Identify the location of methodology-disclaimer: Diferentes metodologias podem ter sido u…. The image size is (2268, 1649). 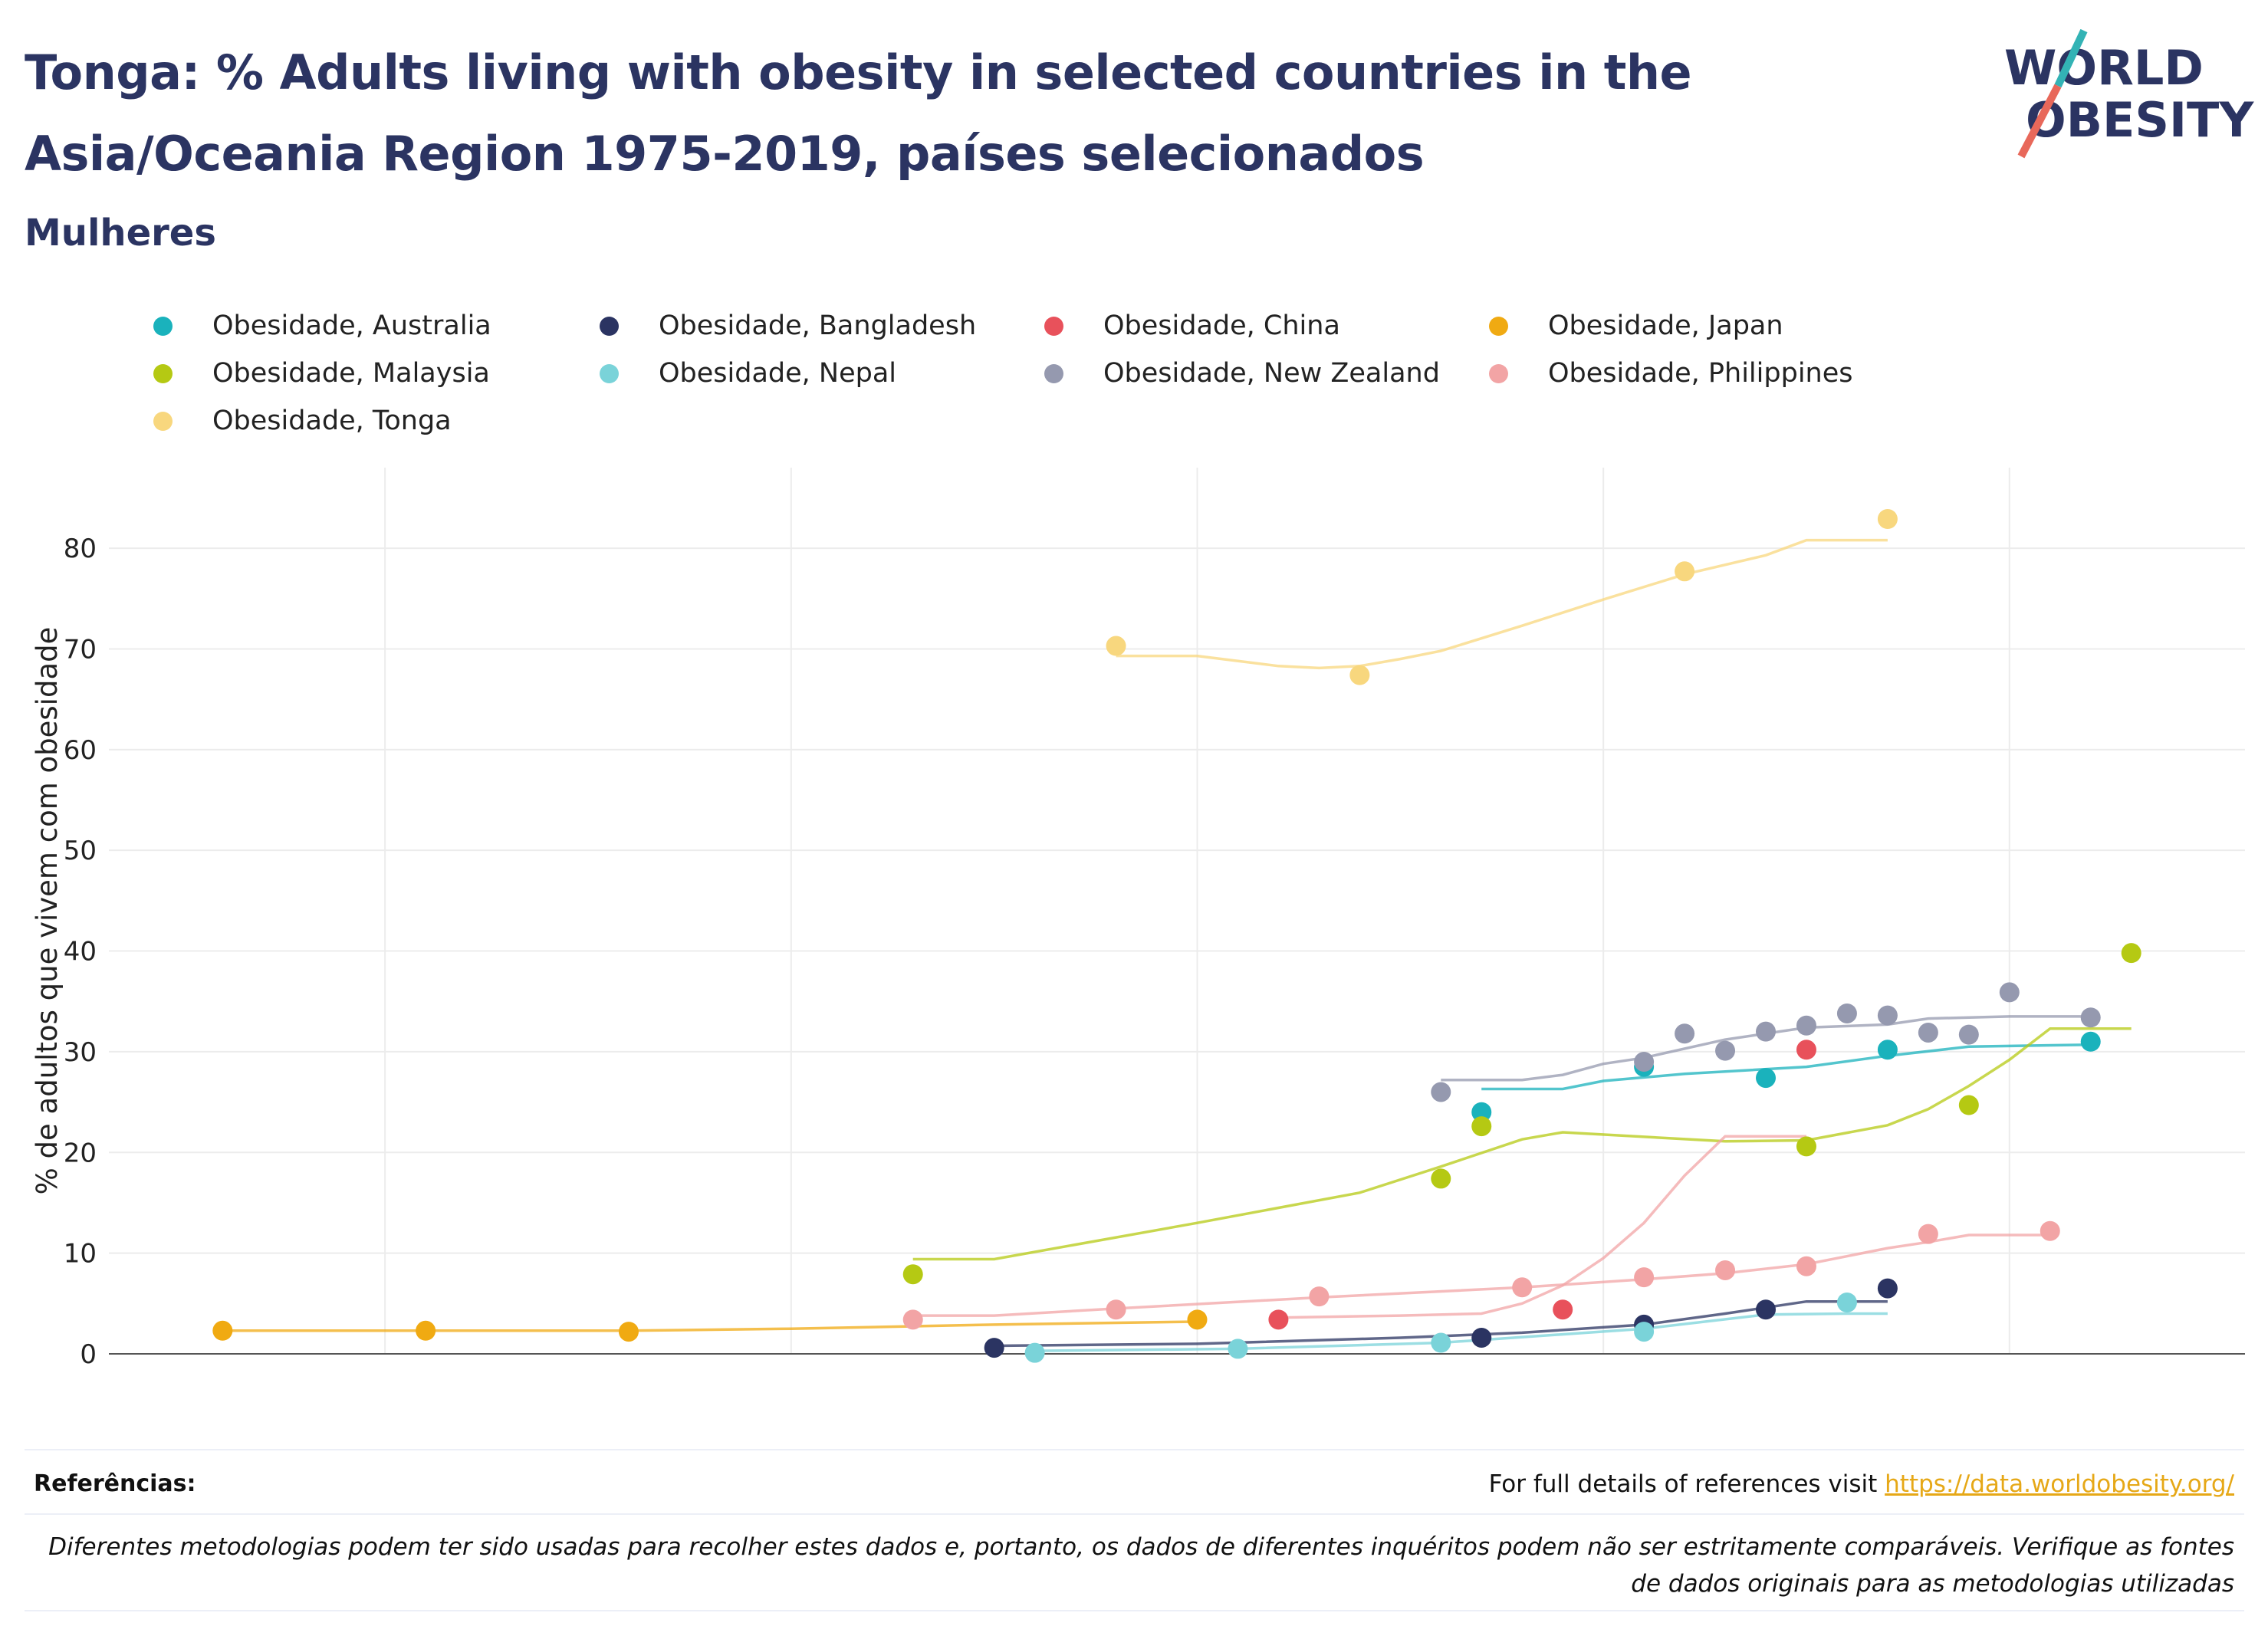
(1141, 1565).